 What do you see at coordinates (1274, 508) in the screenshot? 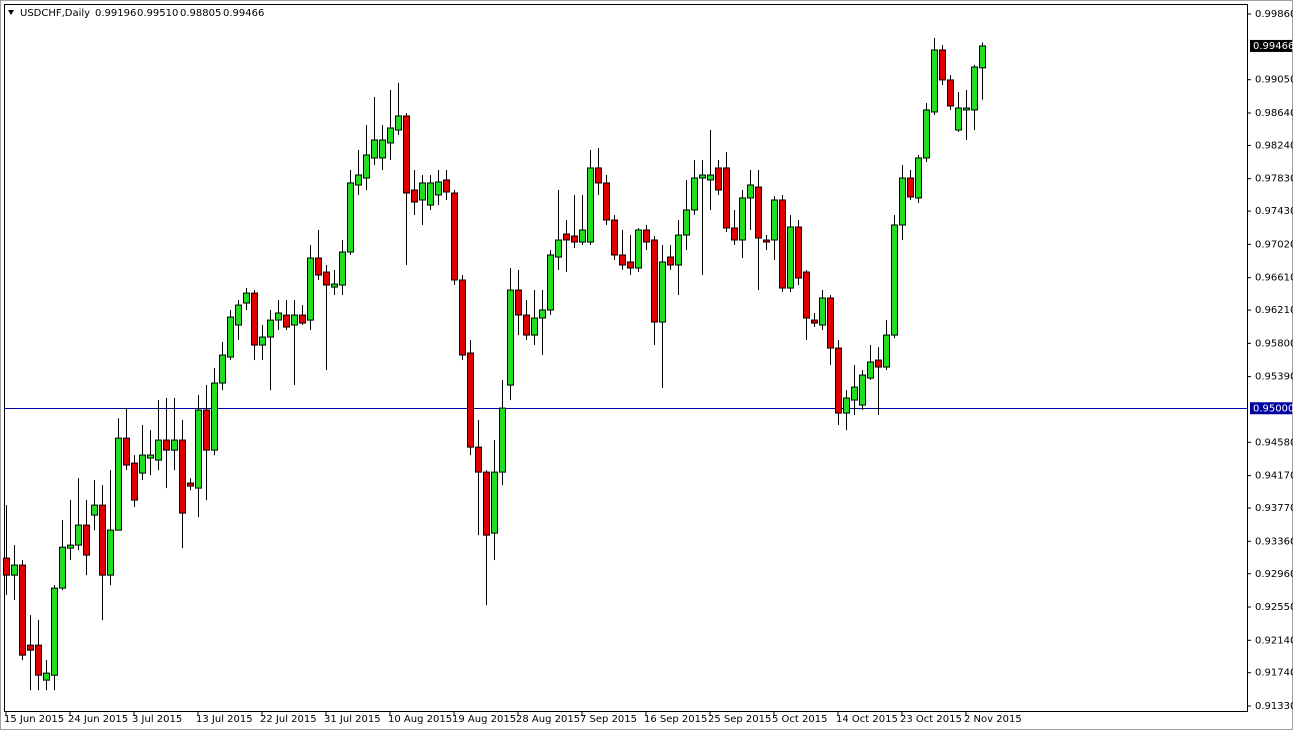
I see `y-tick-label: 0.93770` at bounding box center [1274, 508].